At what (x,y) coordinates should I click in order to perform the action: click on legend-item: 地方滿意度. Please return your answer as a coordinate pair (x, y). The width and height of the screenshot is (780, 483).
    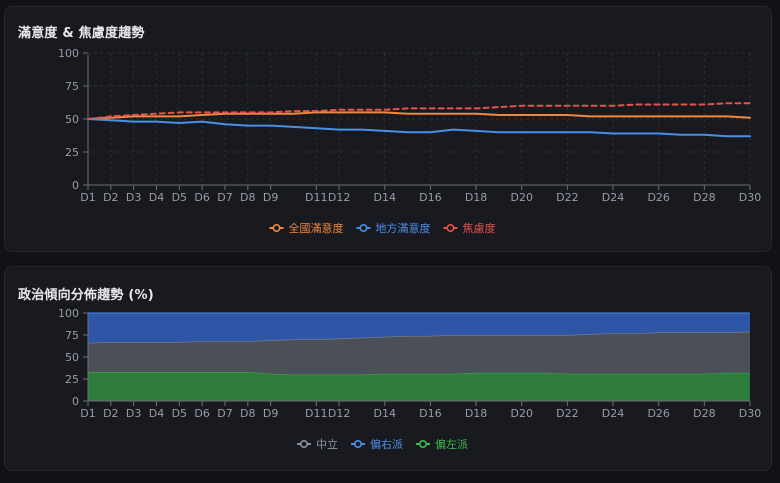
    Looking at the image, I should click on (393, 228).